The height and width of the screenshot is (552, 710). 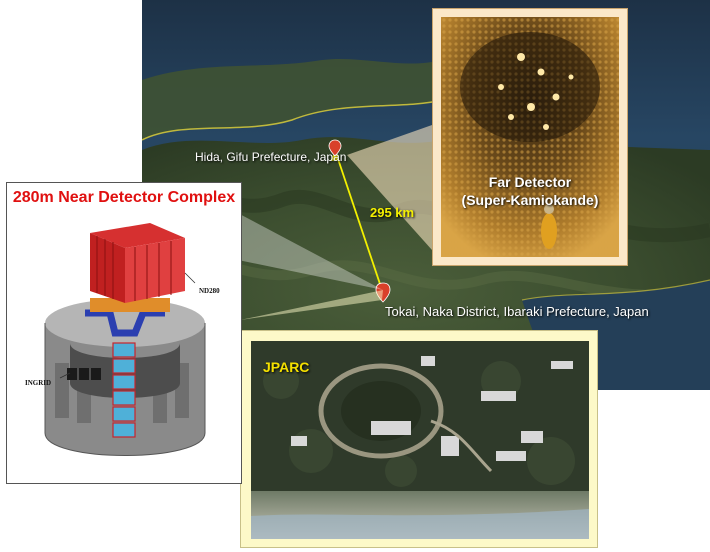 I want to click on far-detector-caption: Far Detector (Super-Kamiokande), so click(x=530, y=191).